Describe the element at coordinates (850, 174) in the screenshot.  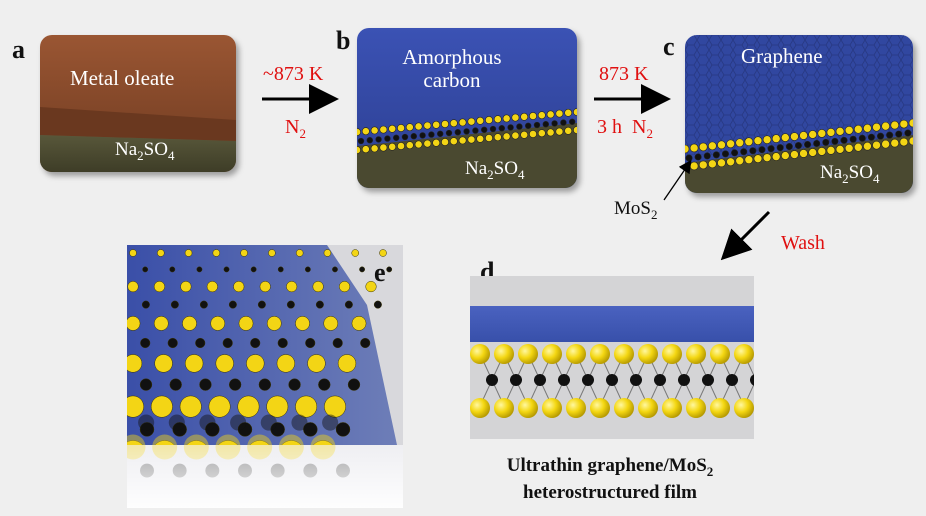
I see `panel-c-substrate-label: Na2SO4` at that location.